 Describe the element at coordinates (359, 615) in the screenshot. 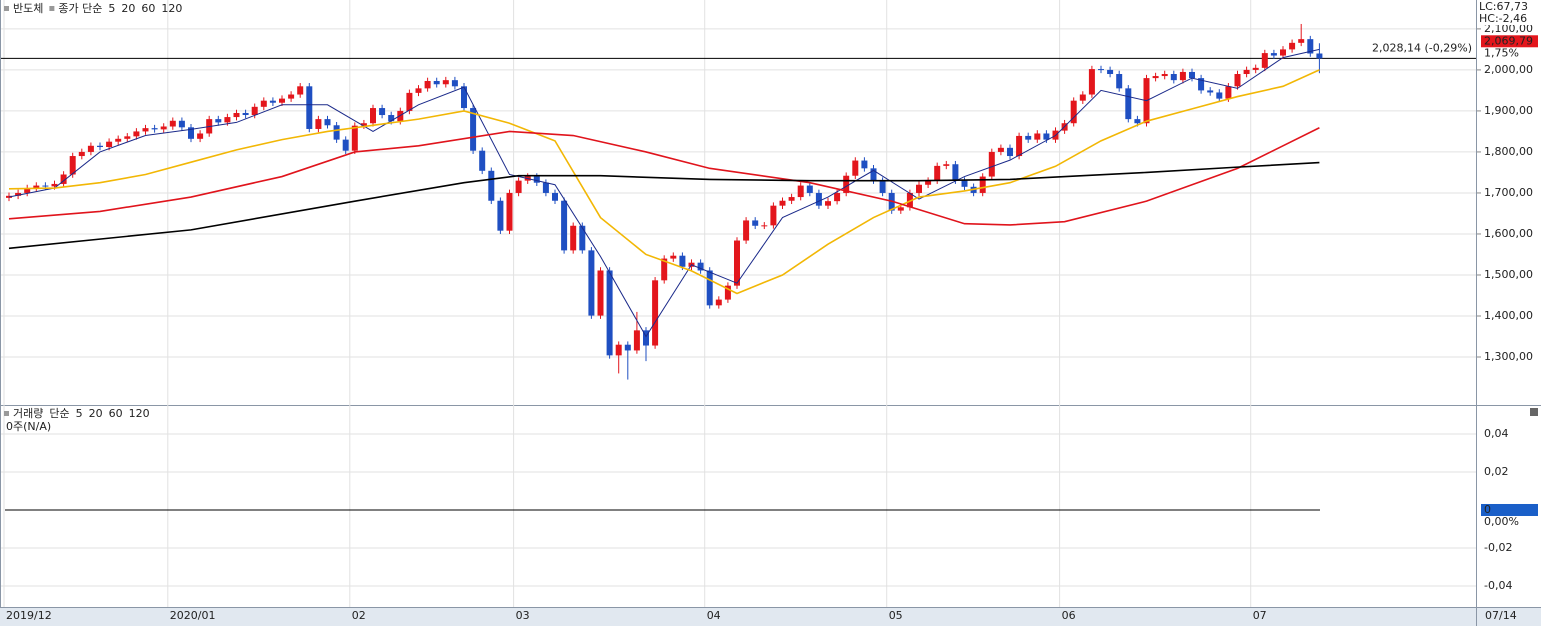

I see `x-tick-label: 02` at that location.